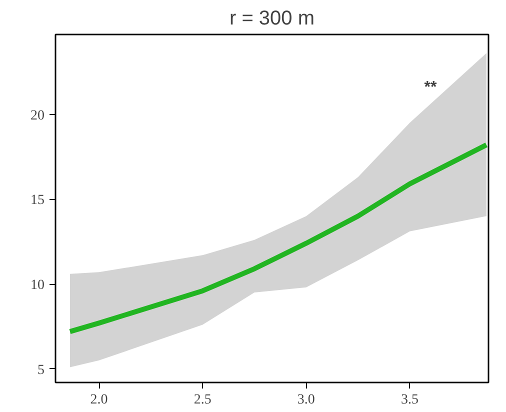 The height and width of the screenshot is (412, 506). Describe the element at coordinates (410, 400) in the screenshot. I see `x-tick-label: 3.5` at that location.